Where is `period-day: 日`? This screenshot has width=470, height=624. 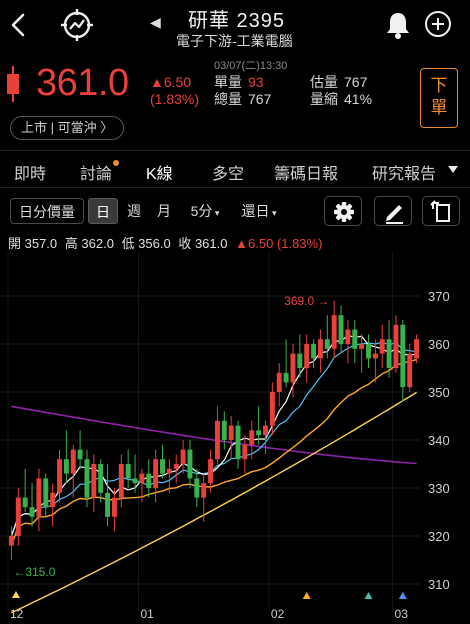
period-day: 日 is located at coordinates (103, 211).